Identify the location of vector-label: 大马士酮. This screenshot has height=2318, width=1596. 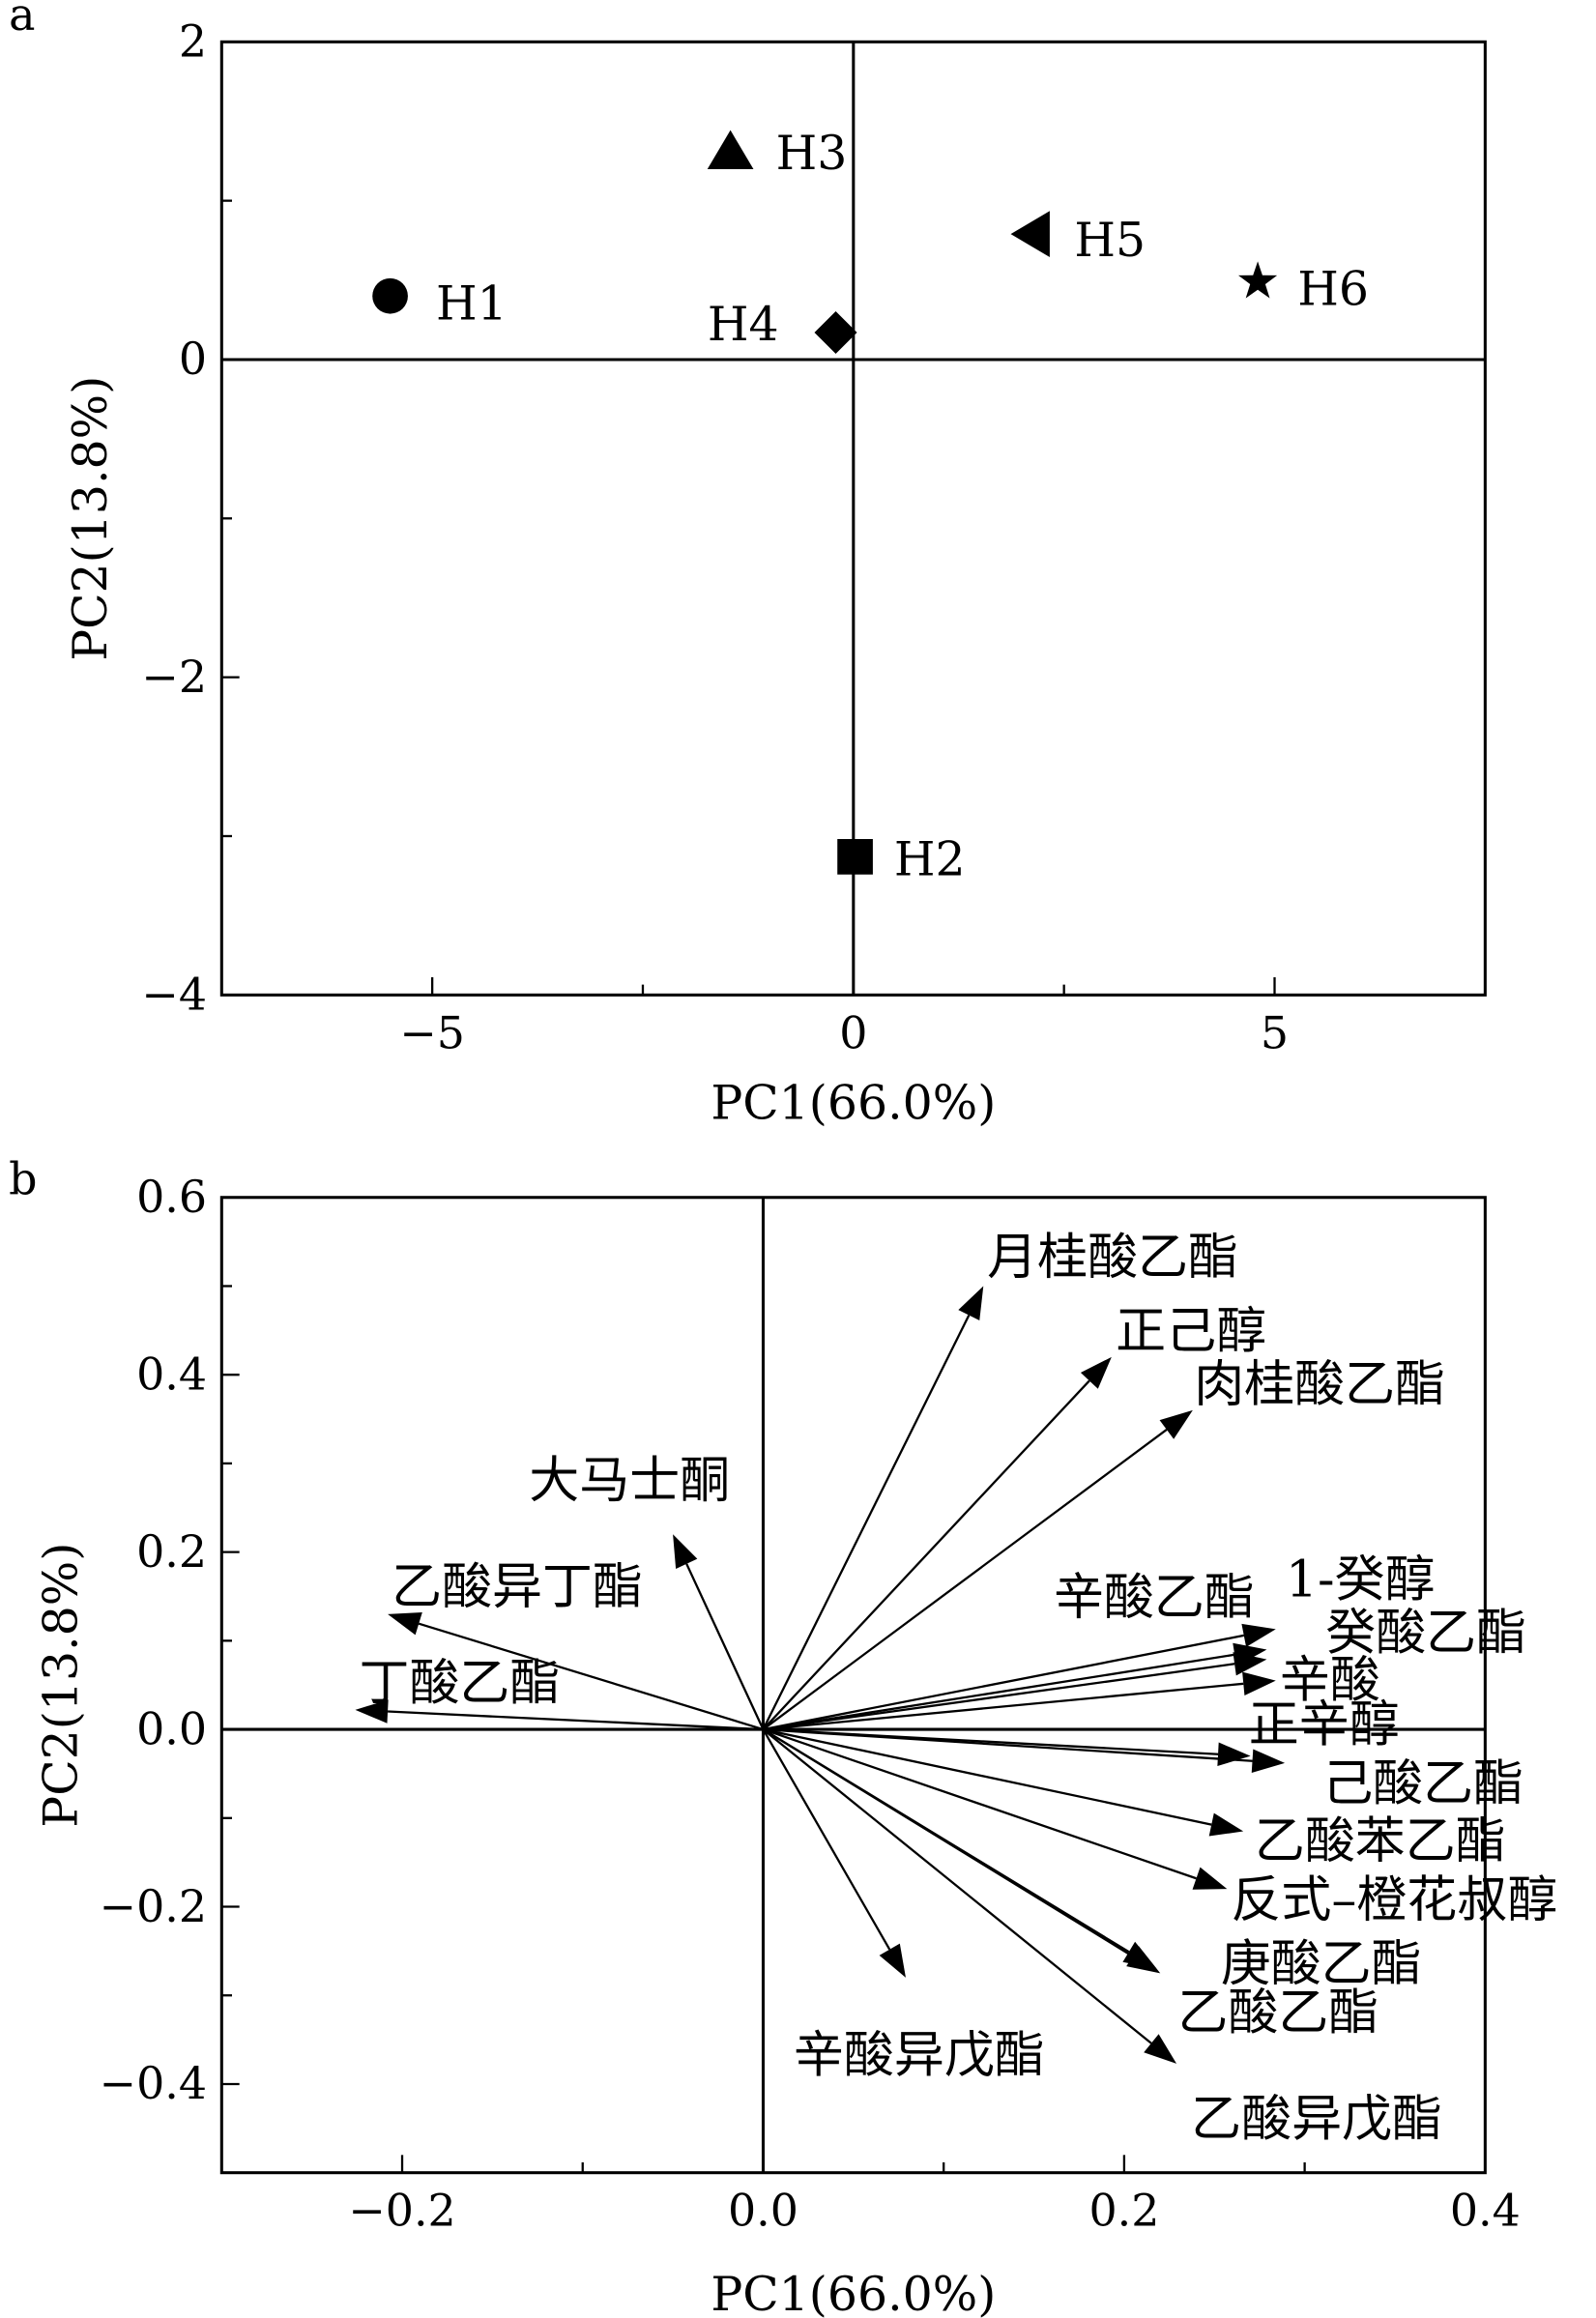
(629, 1481).